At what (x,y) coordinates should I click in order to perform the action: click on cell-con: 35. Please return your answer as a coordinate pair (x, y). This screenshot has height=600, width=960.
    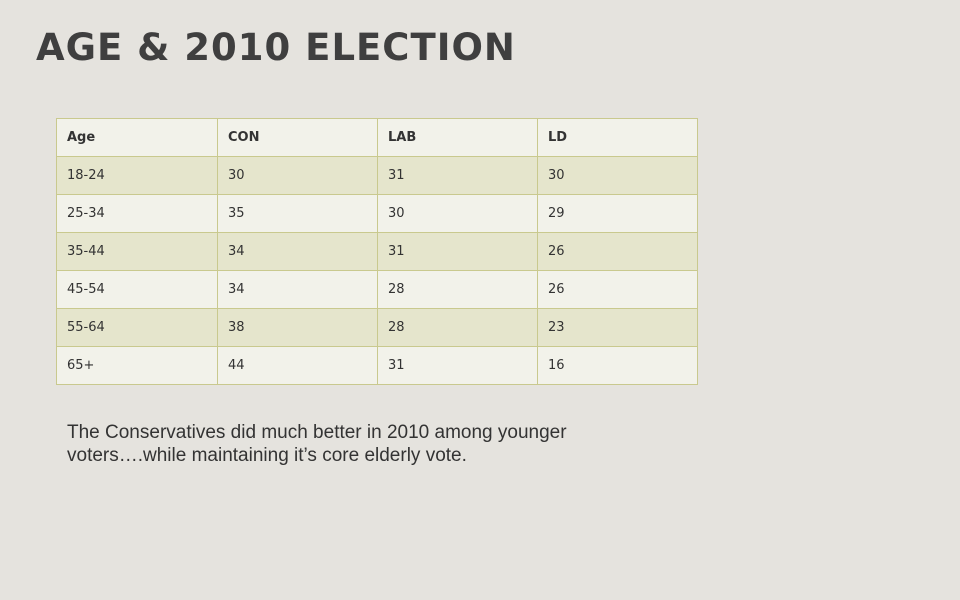
    Looking at the image, I should click on (297, 213).